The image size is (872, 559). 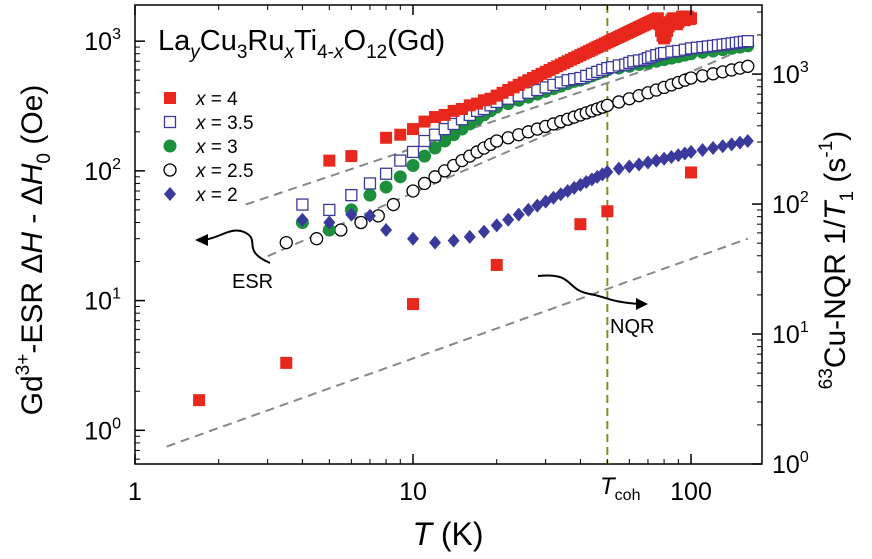 What do you see at coordinates (301, 44) in the screenshot?
I see `compound-title: LayCu3RuxTi4-xO12(Gd)` at bounding box center [301, 44].